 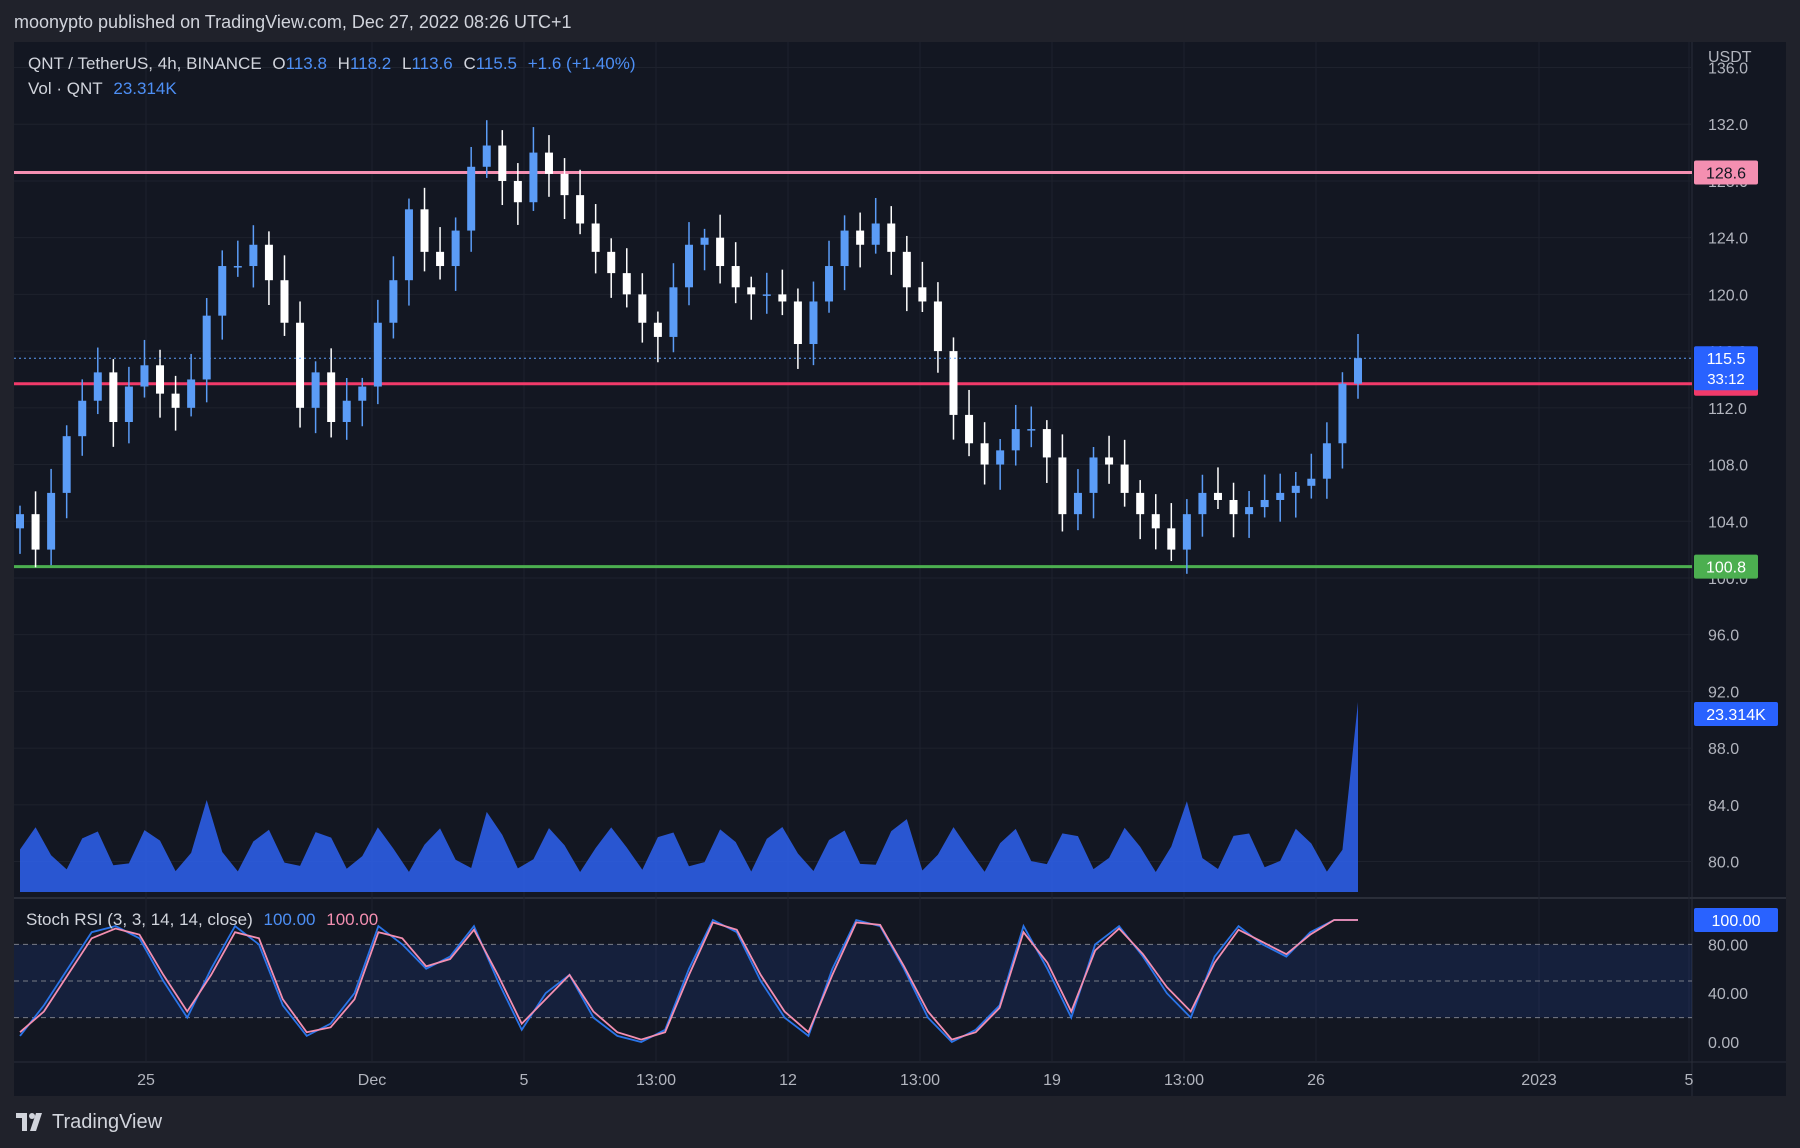 I want to click on time-tick-label: 25, so click(x=146, y=1080).